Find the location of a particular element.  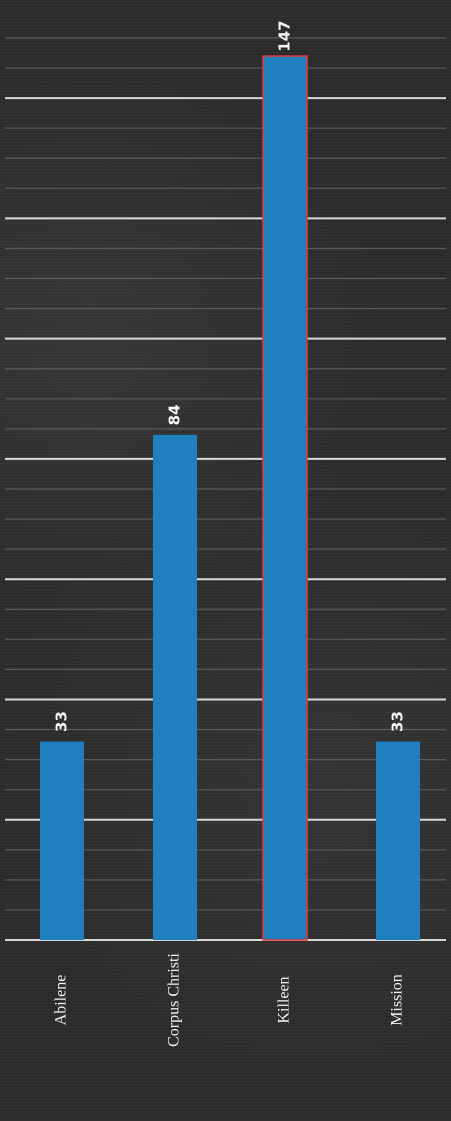

data-label: 84 is located at coordinates (175, 414).